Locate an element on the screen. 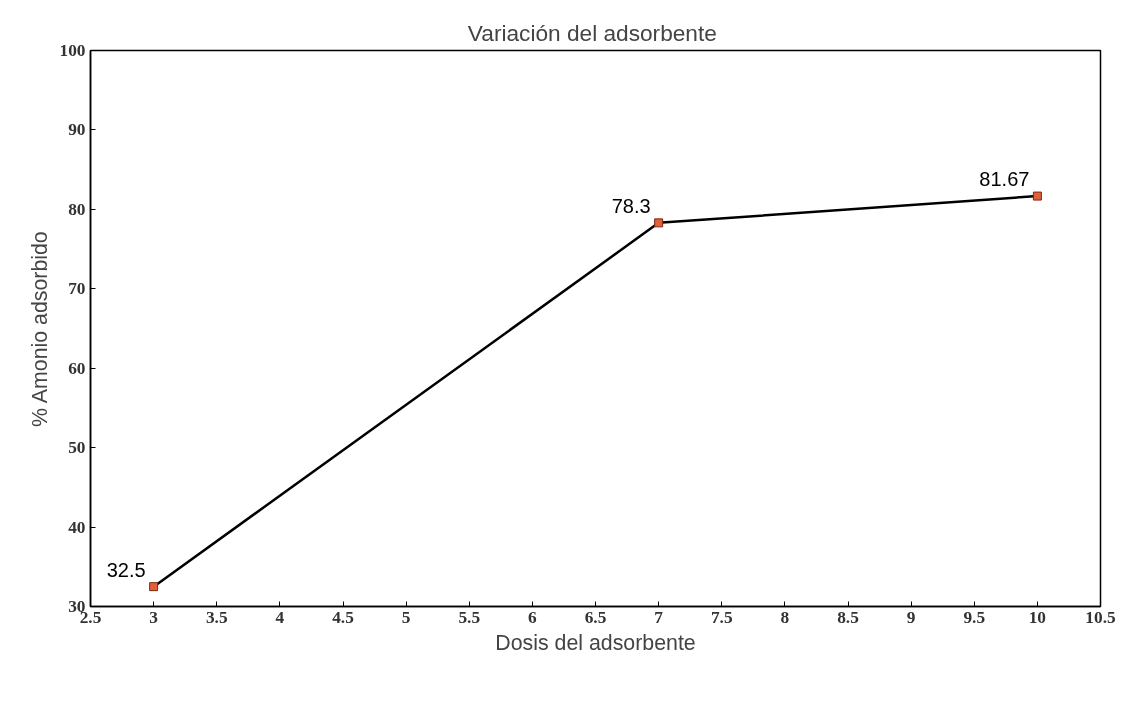 The image size is (1146, 702). data-label: 78.3 is located at coordinates (631, 205).